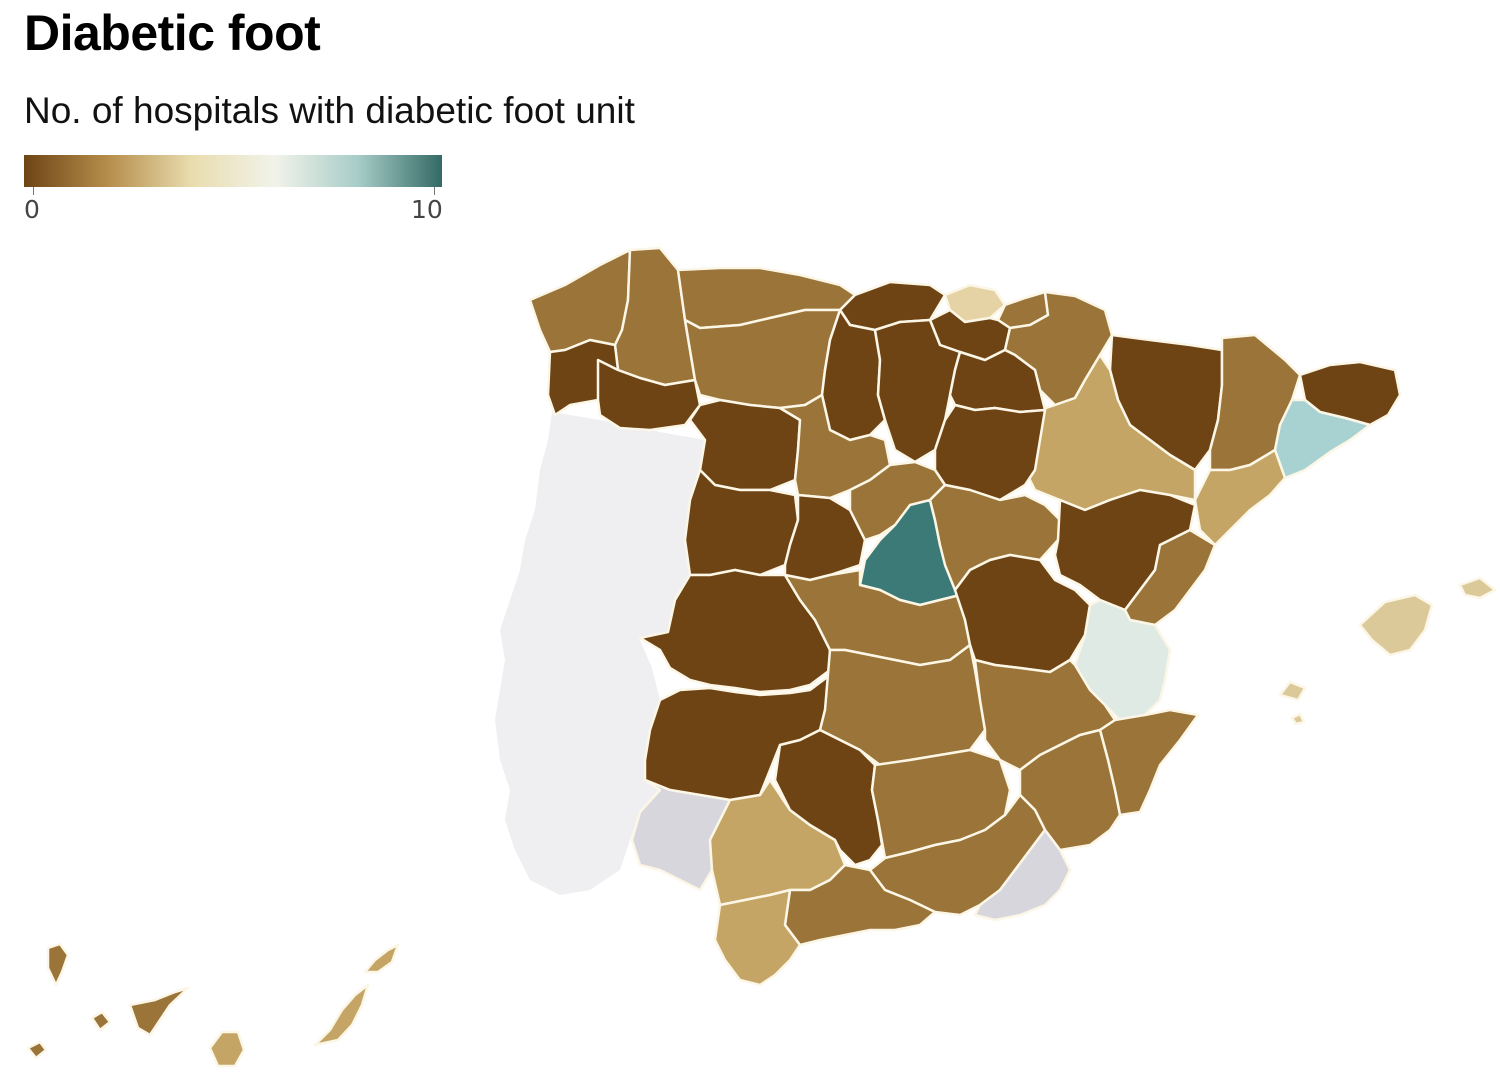 Image resolution: width=1500 pixels, height=1092 pixels. What do you see at coordinates (1292, 691) in the screenshot?
I see `region-baleares-ibiza` at bounding box center [1292, 691].